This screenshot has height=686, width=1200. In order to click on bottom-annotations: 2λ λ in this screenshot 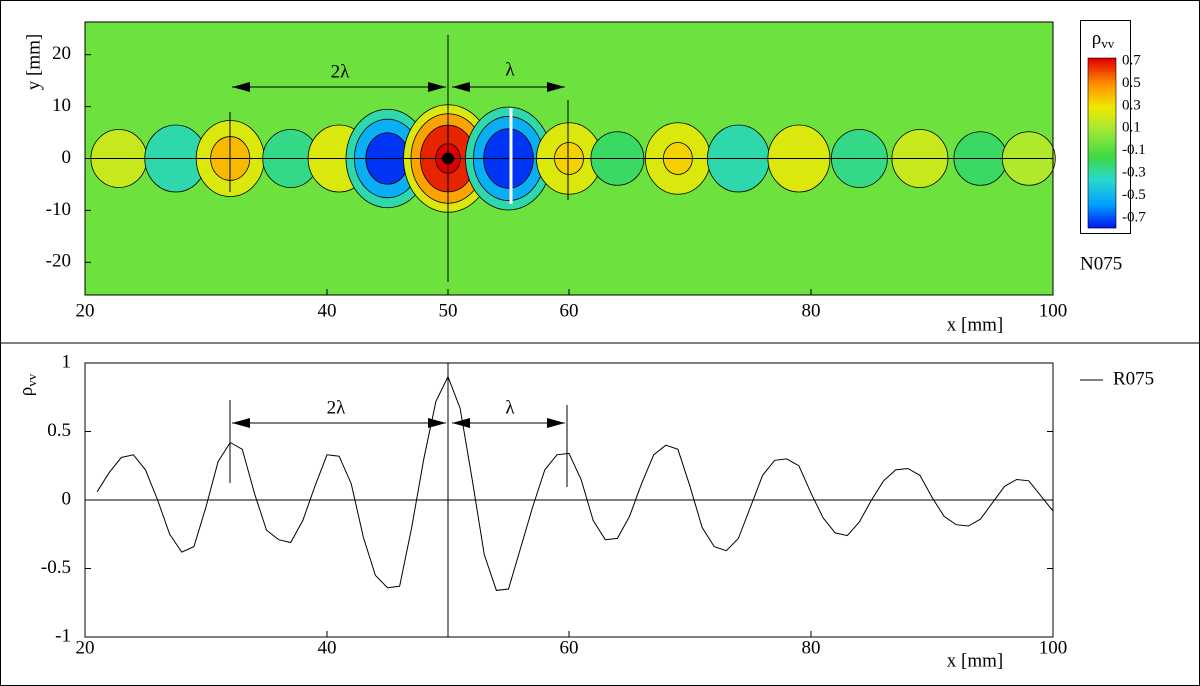, I will do `click(398, 500)`.